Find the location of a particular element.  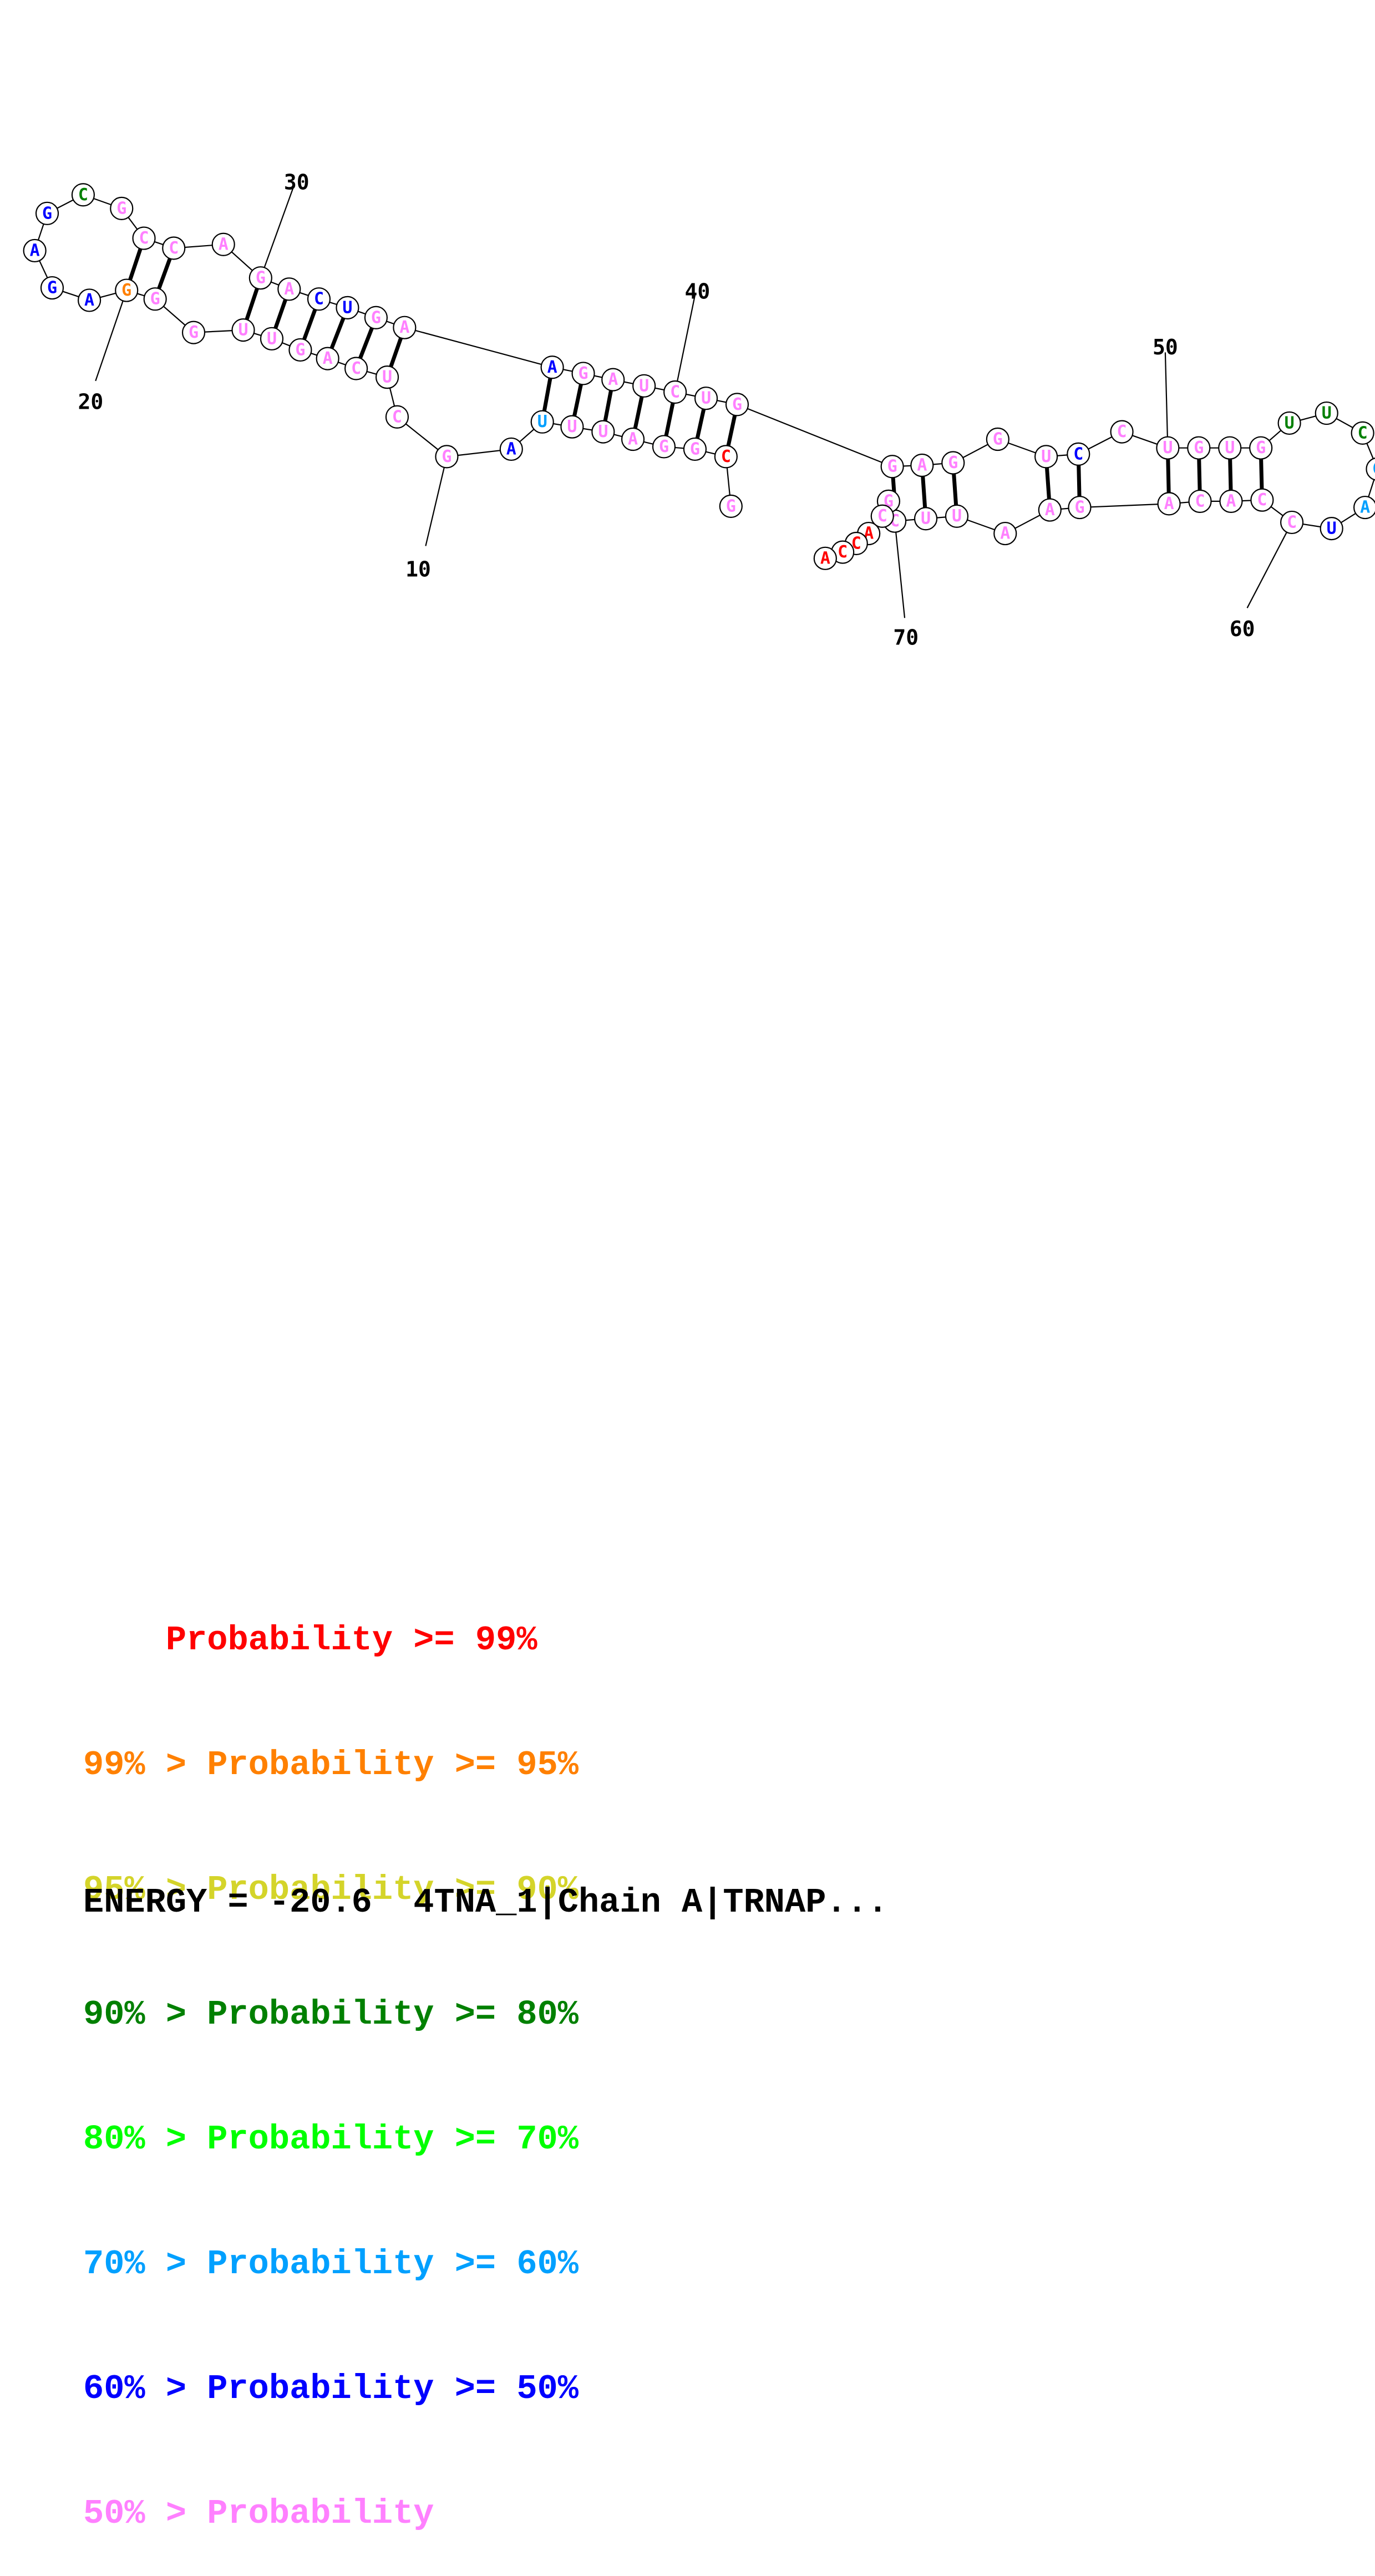

index-tick-lines is located at coordinates (694, 403).